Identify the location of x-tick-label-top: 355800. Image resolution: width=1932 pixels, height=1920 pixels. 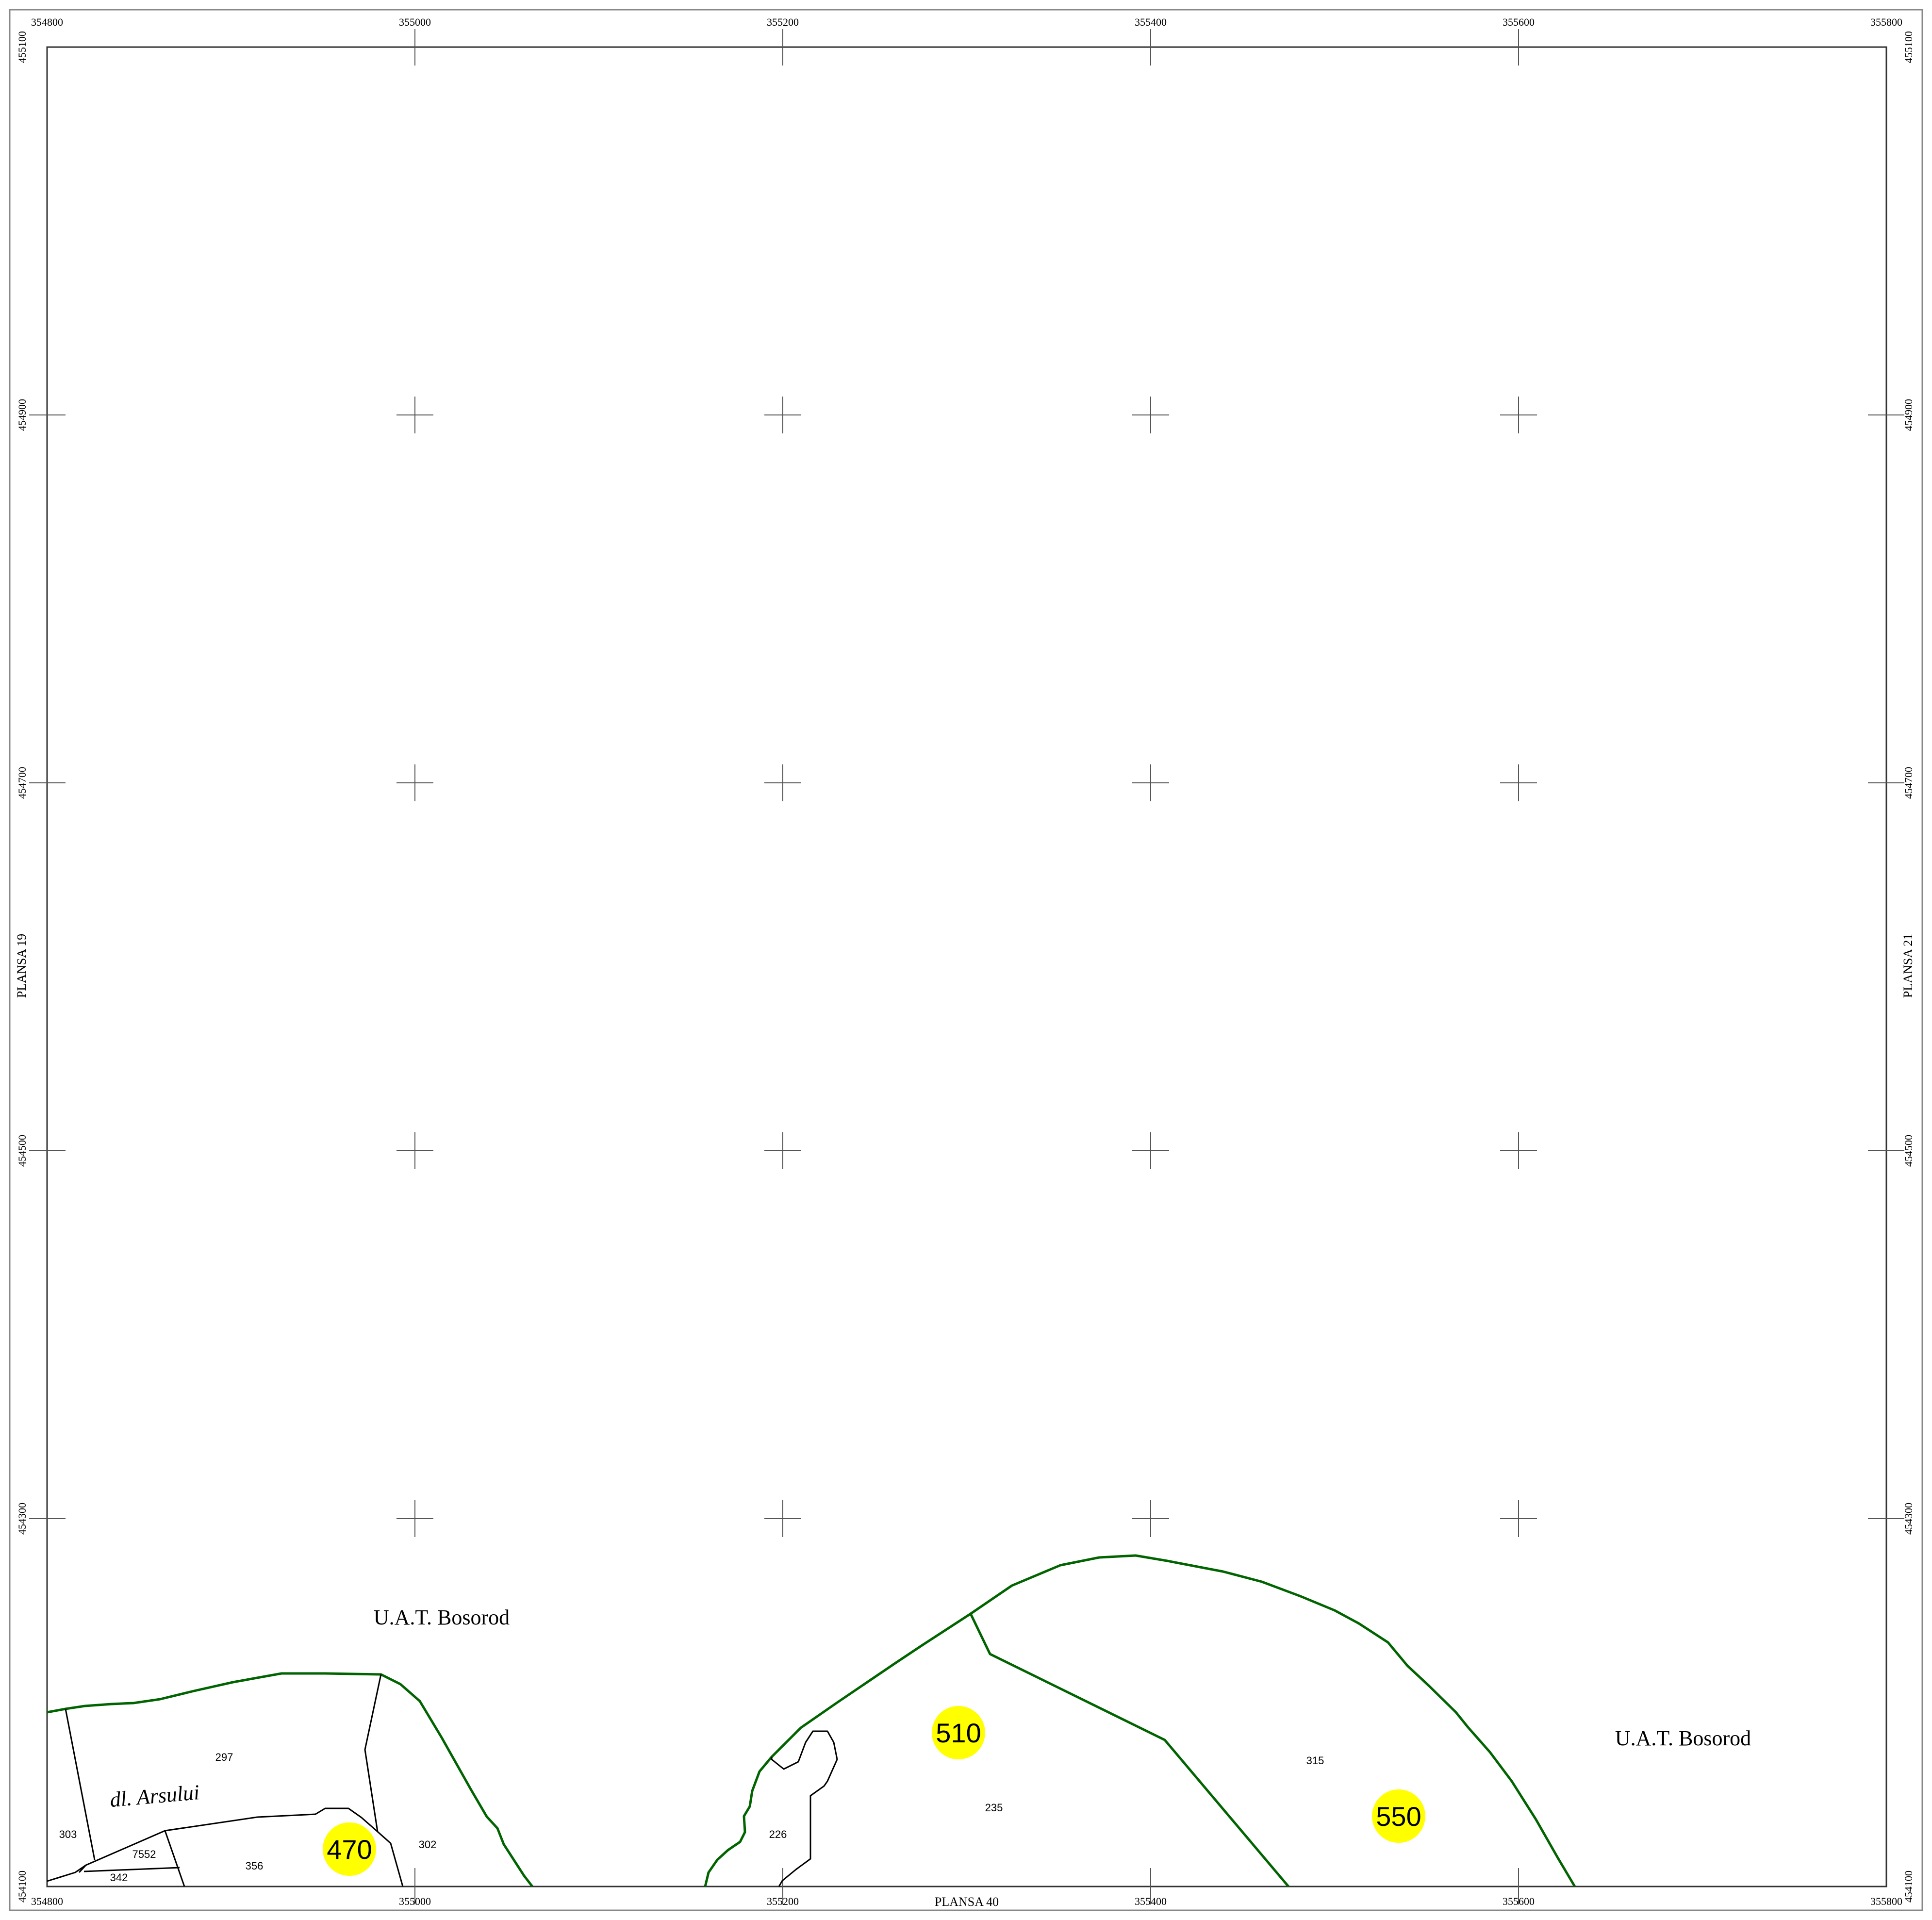
(1886, 22).